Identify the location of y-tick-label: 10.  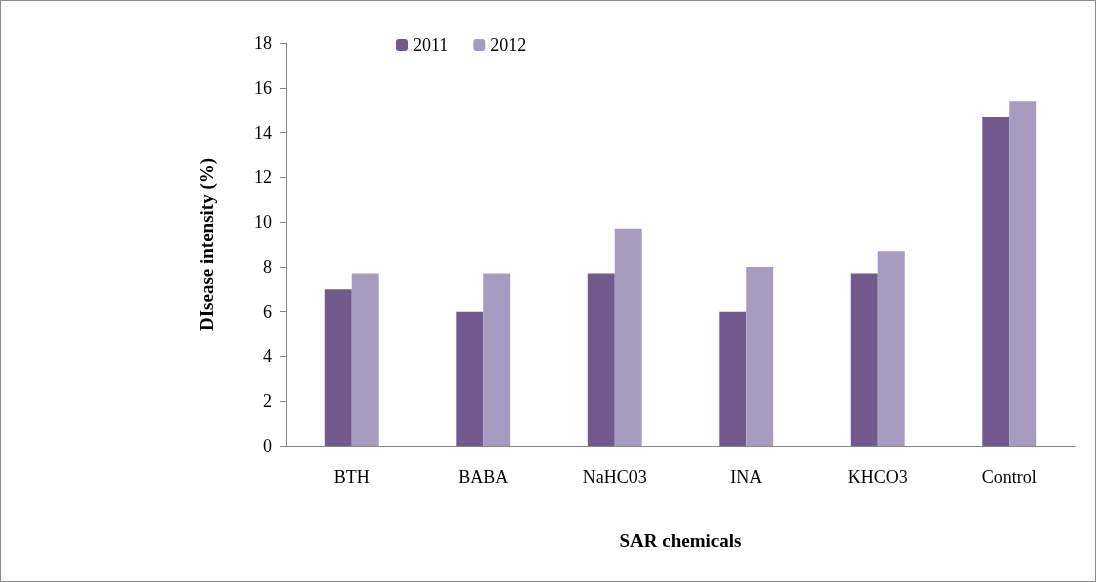
(263, 222).